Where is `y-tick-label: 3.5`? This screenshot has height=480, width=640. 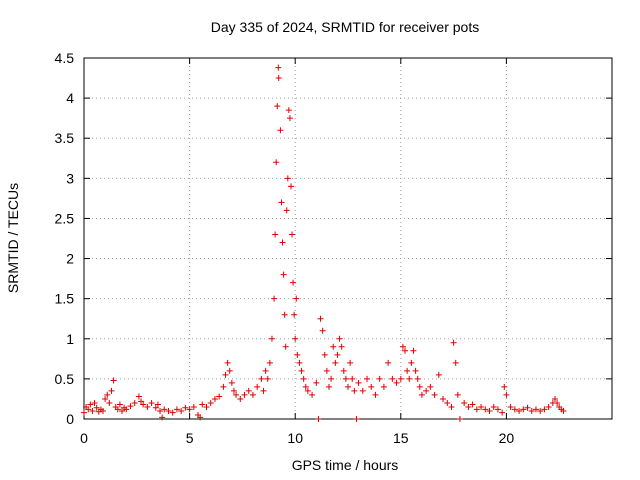
y-tick-label: 3.5 is located at coordinates (65, 138).